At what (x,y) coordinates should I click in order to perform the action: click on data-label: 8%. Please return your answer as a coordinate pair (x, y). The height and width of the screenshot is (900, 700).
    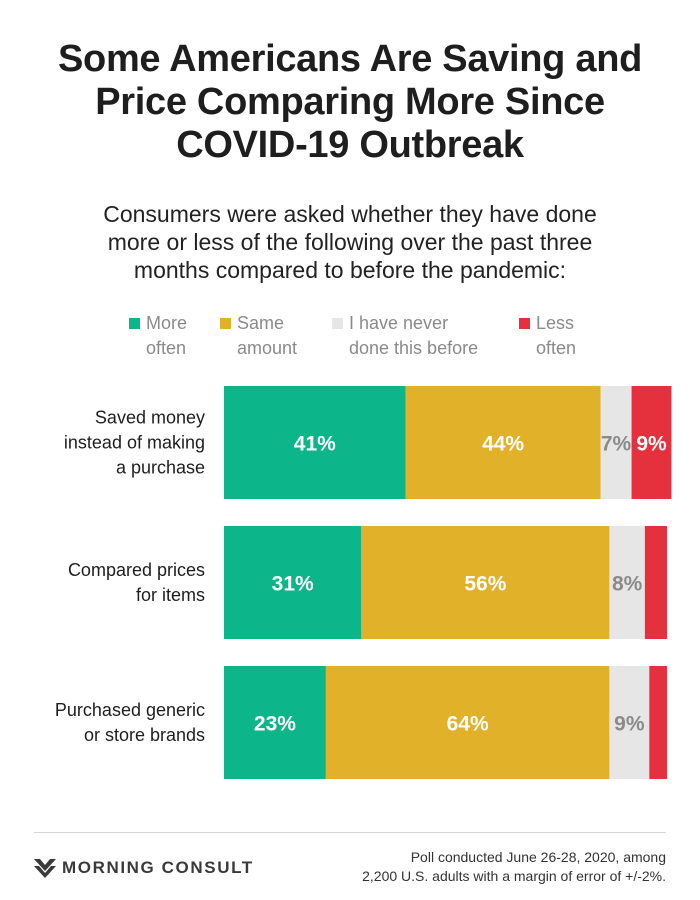
    Looking at the image, I should click on (627, 584).